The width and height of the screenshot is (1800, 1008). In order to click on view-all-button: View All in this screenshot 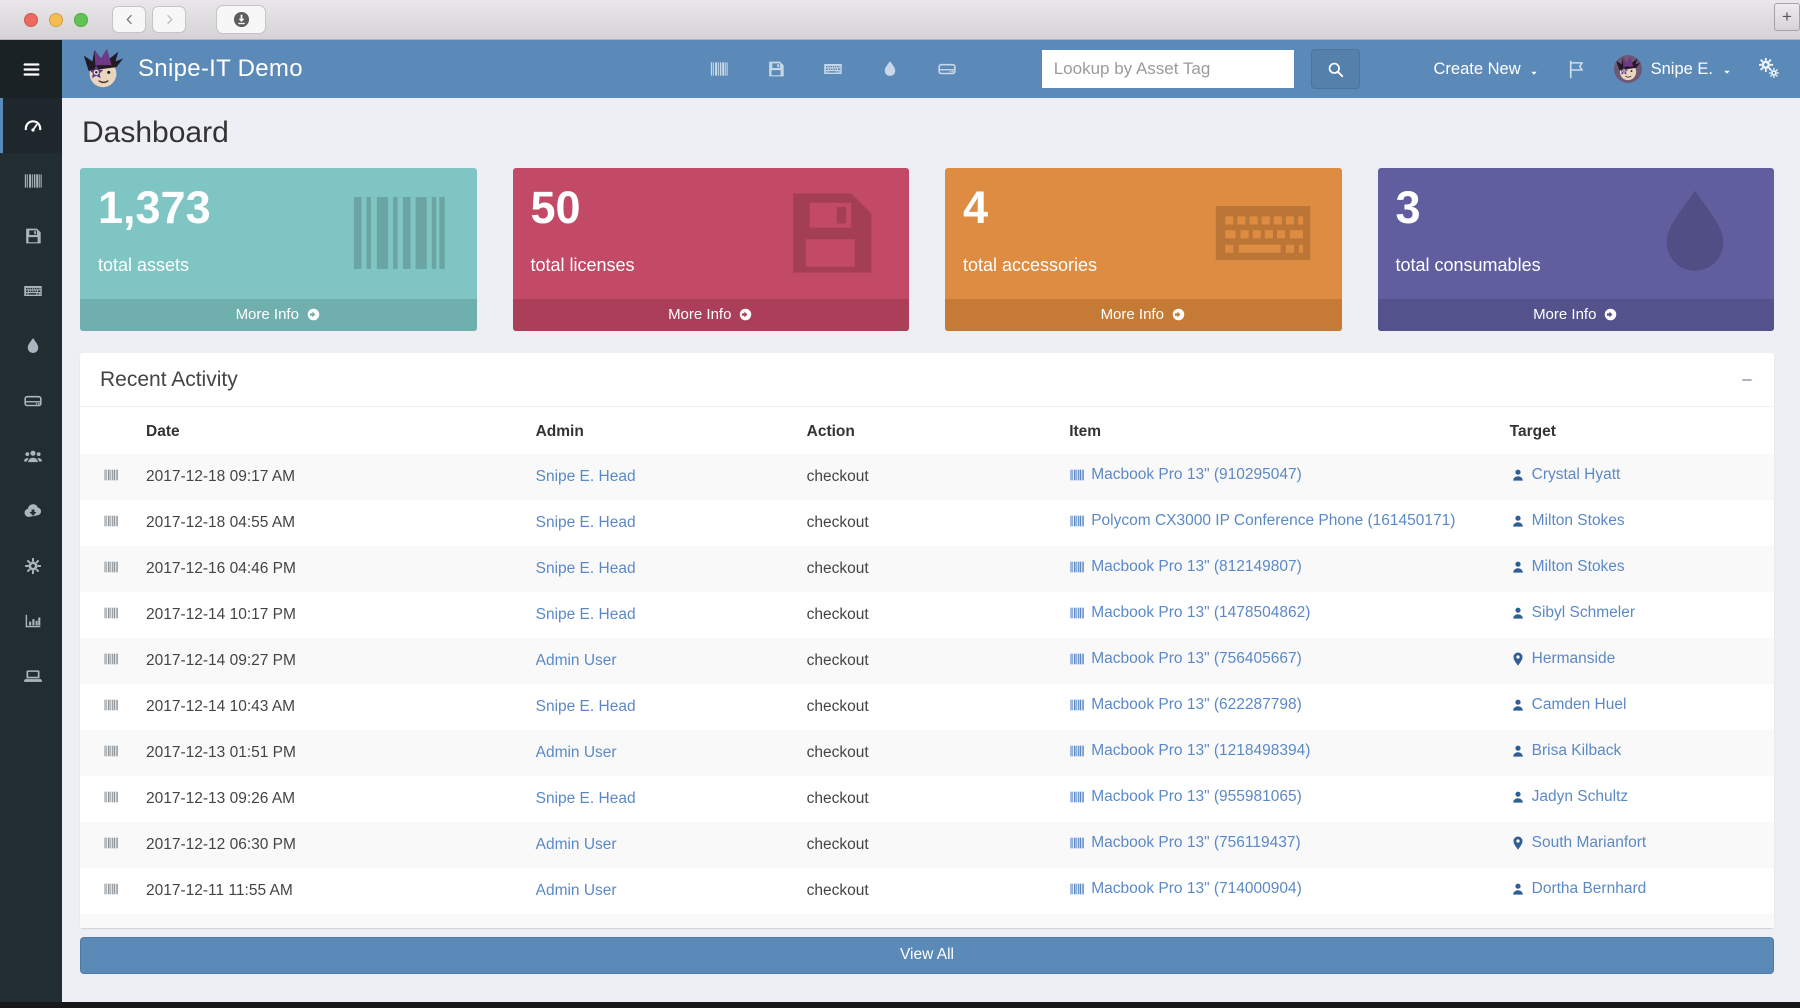, I will do `click(927, 955)`.